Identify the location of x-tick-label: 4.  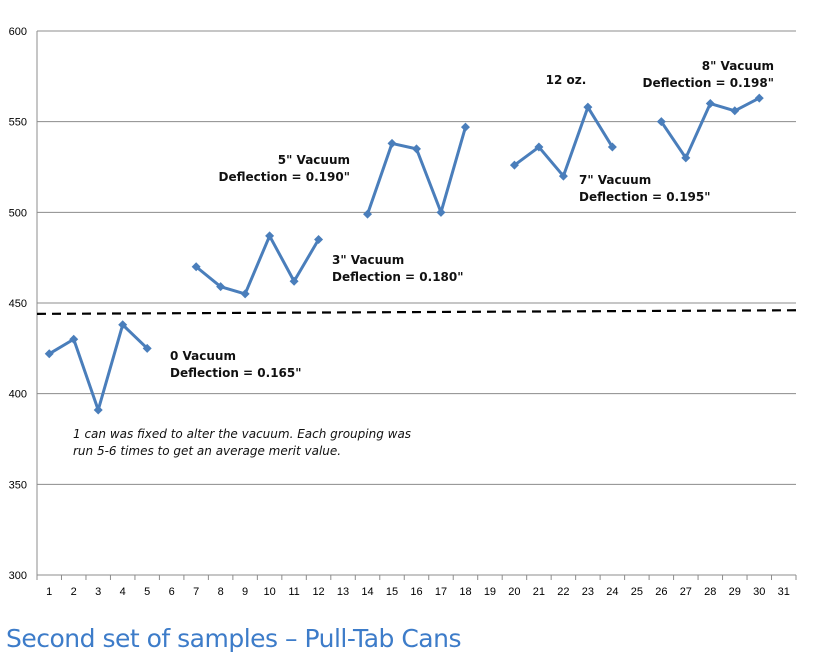
(123, 592).